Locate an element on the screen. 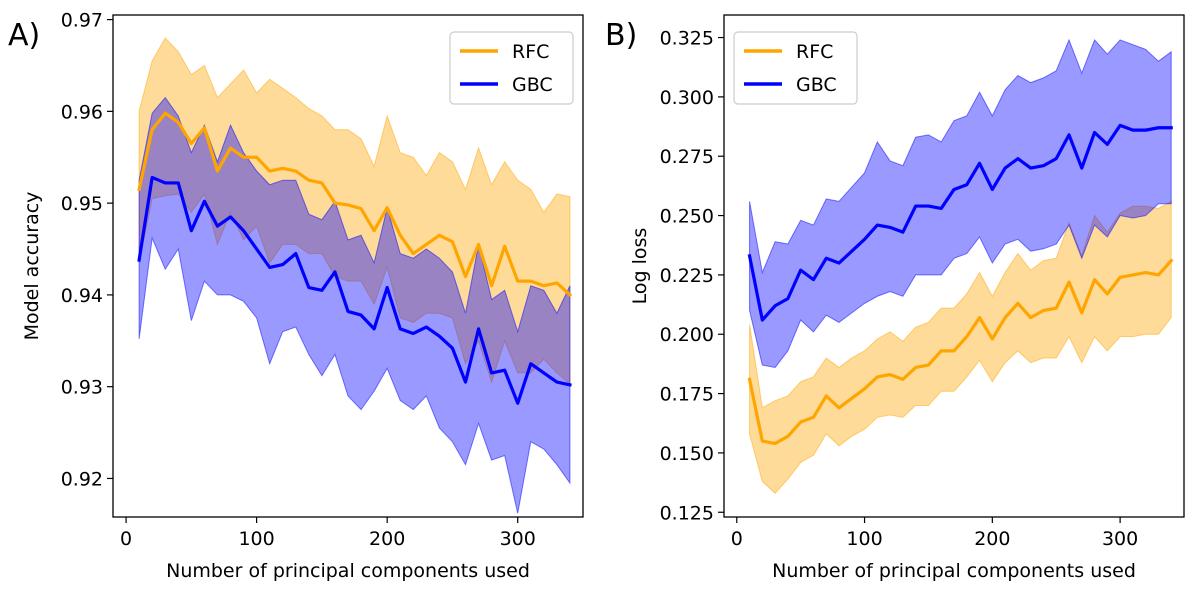 The height and width of the screenshot is (590, 1200). y-tick-label: 0.250 is located at coordinates (687, 217).